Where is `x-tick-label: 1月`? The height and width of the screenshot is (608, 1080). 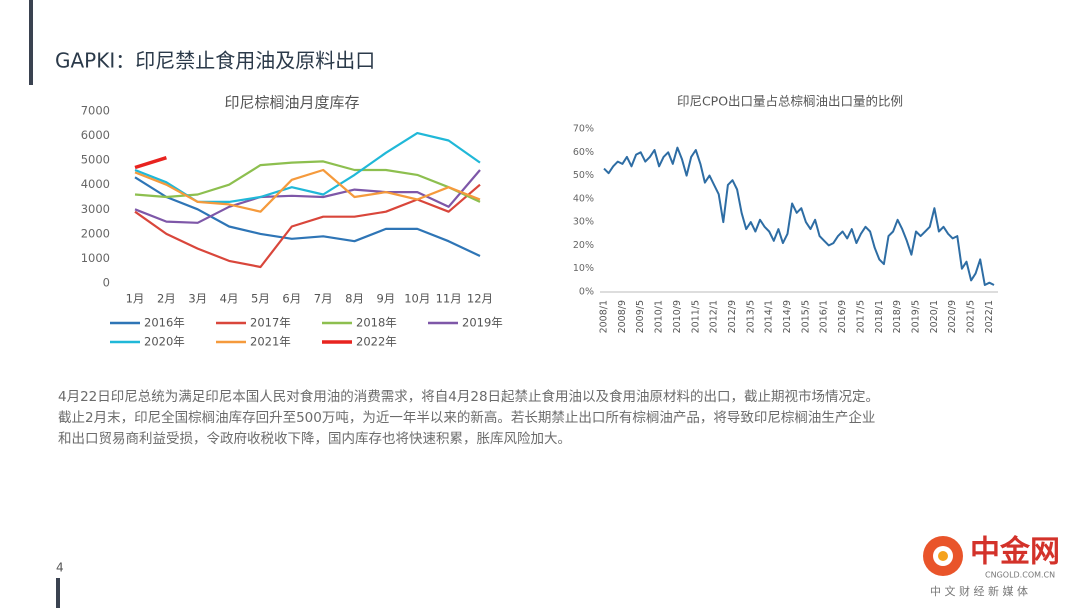 x-tick-label: 1月 is located at coordinates (135, 299).